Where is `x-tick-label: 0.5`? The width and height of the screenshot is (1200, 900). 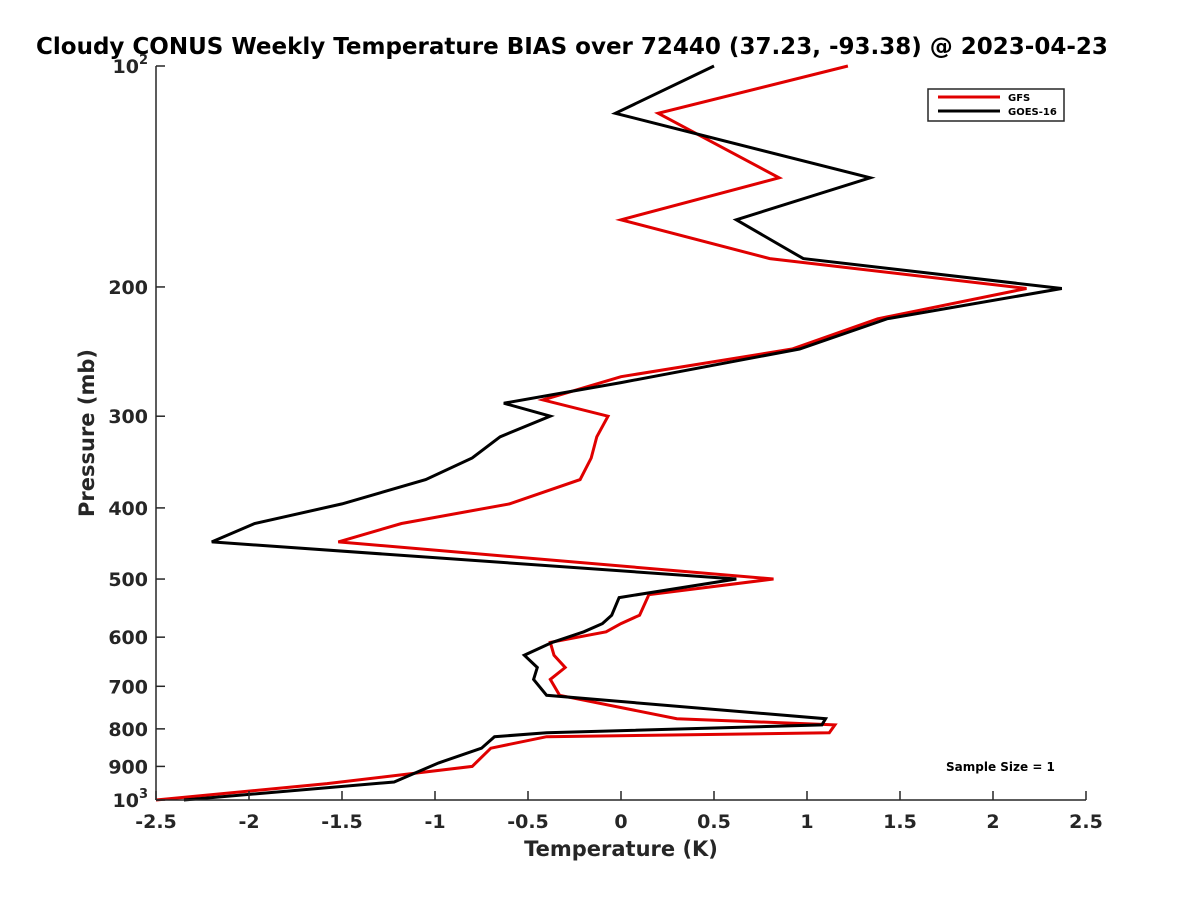
x-tick-label: 0.5 is located at coordinates (714, 822).